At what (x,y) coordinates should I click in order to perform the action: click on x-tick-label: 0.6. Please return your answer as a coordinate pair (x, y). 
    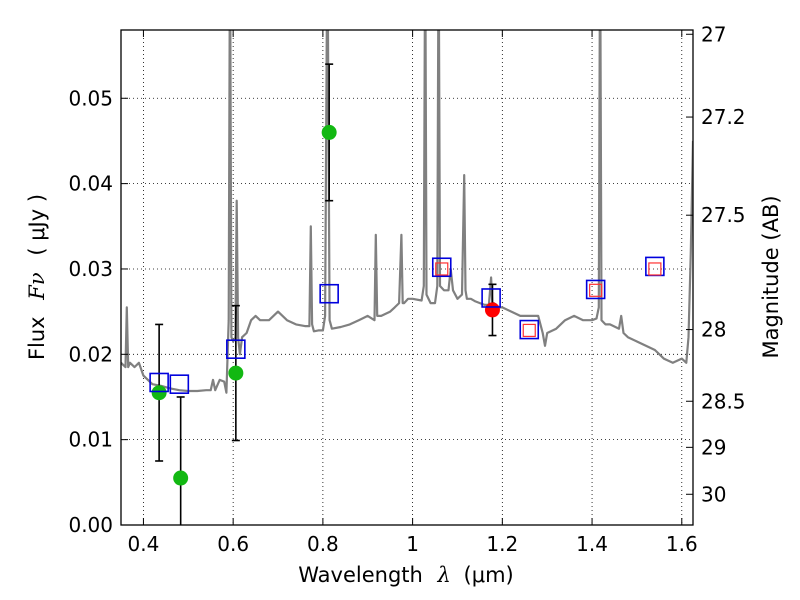
    Looking at the image, I should click on (233, 544).